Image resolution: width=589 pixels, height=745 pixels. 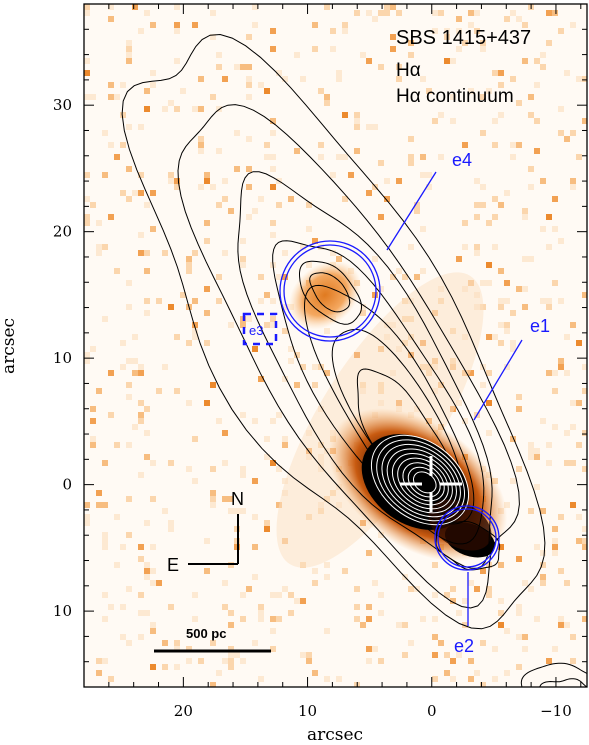 I want to click on object-name: SBS 1415+437, so click(x=463, y=38).